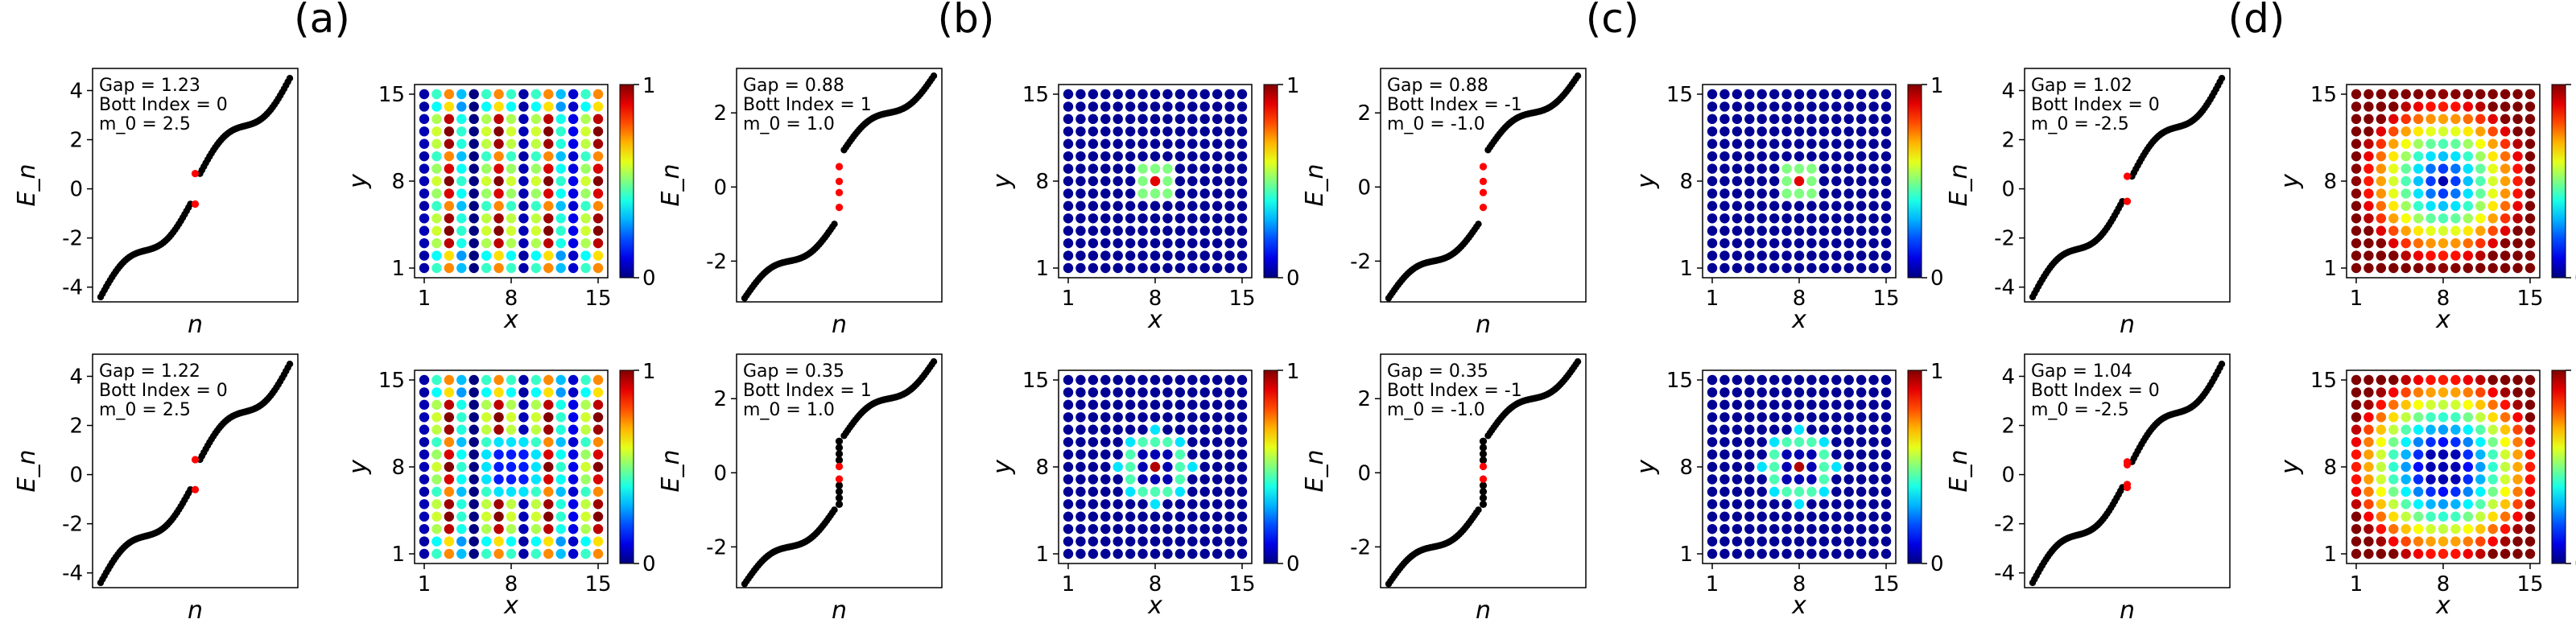 The image size is (2576, 644). What do you see at coordinates (1483, 167) in the screenshot?
I see `in-gap-state-point` at bounding box center [1483, 167].